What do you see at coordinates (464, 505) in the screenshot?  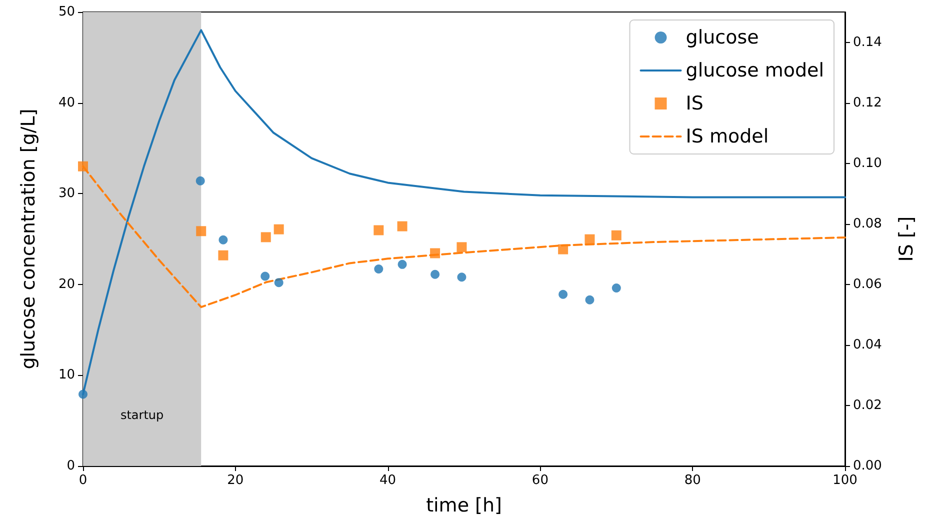 I see `x-axis-title: time [h]` at bounding box center [464, 505].